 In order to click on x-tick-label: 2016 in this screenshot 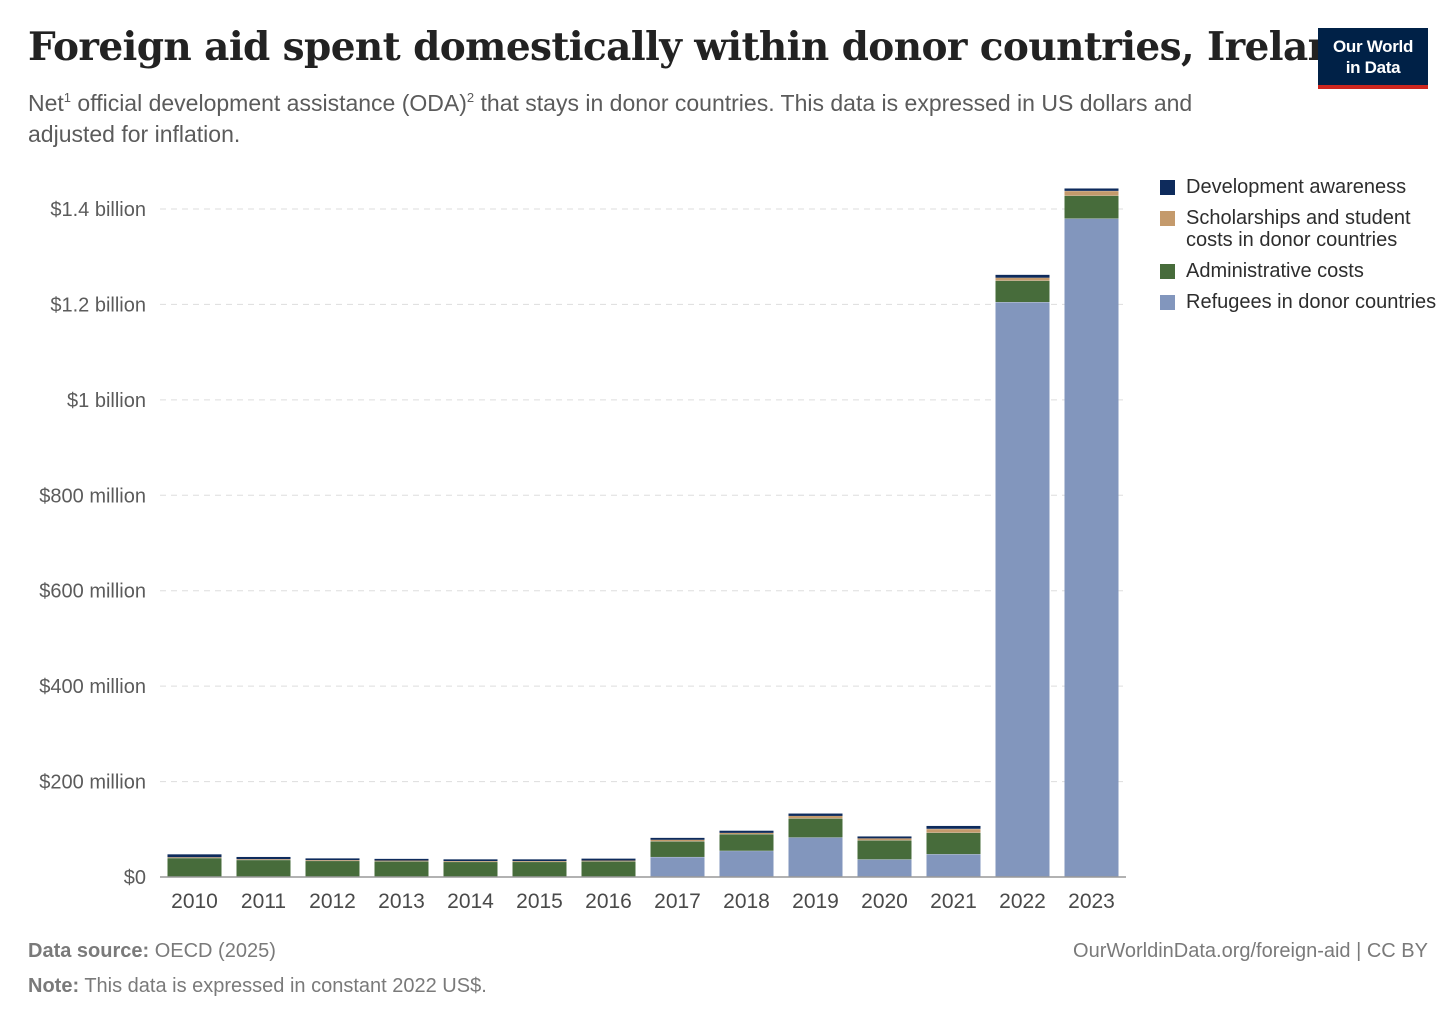, I will do `click(608, 901)`.